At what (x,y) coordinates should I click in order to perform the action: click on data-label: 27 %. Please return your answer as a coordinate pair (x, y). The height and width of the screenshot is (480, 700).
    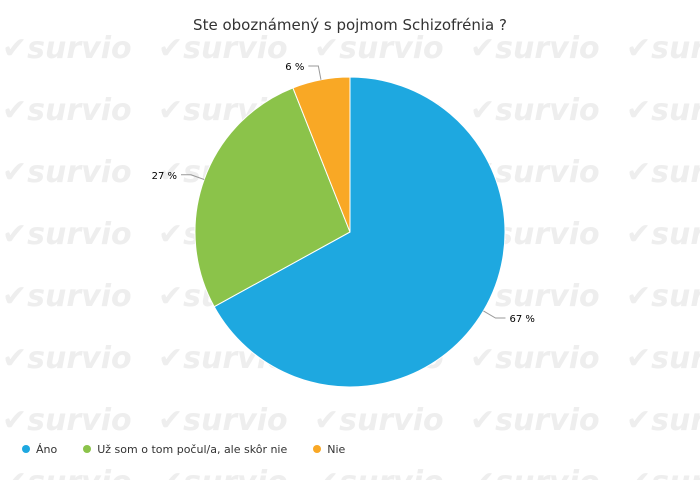
    Looking at the image, I should click on (164, 176).